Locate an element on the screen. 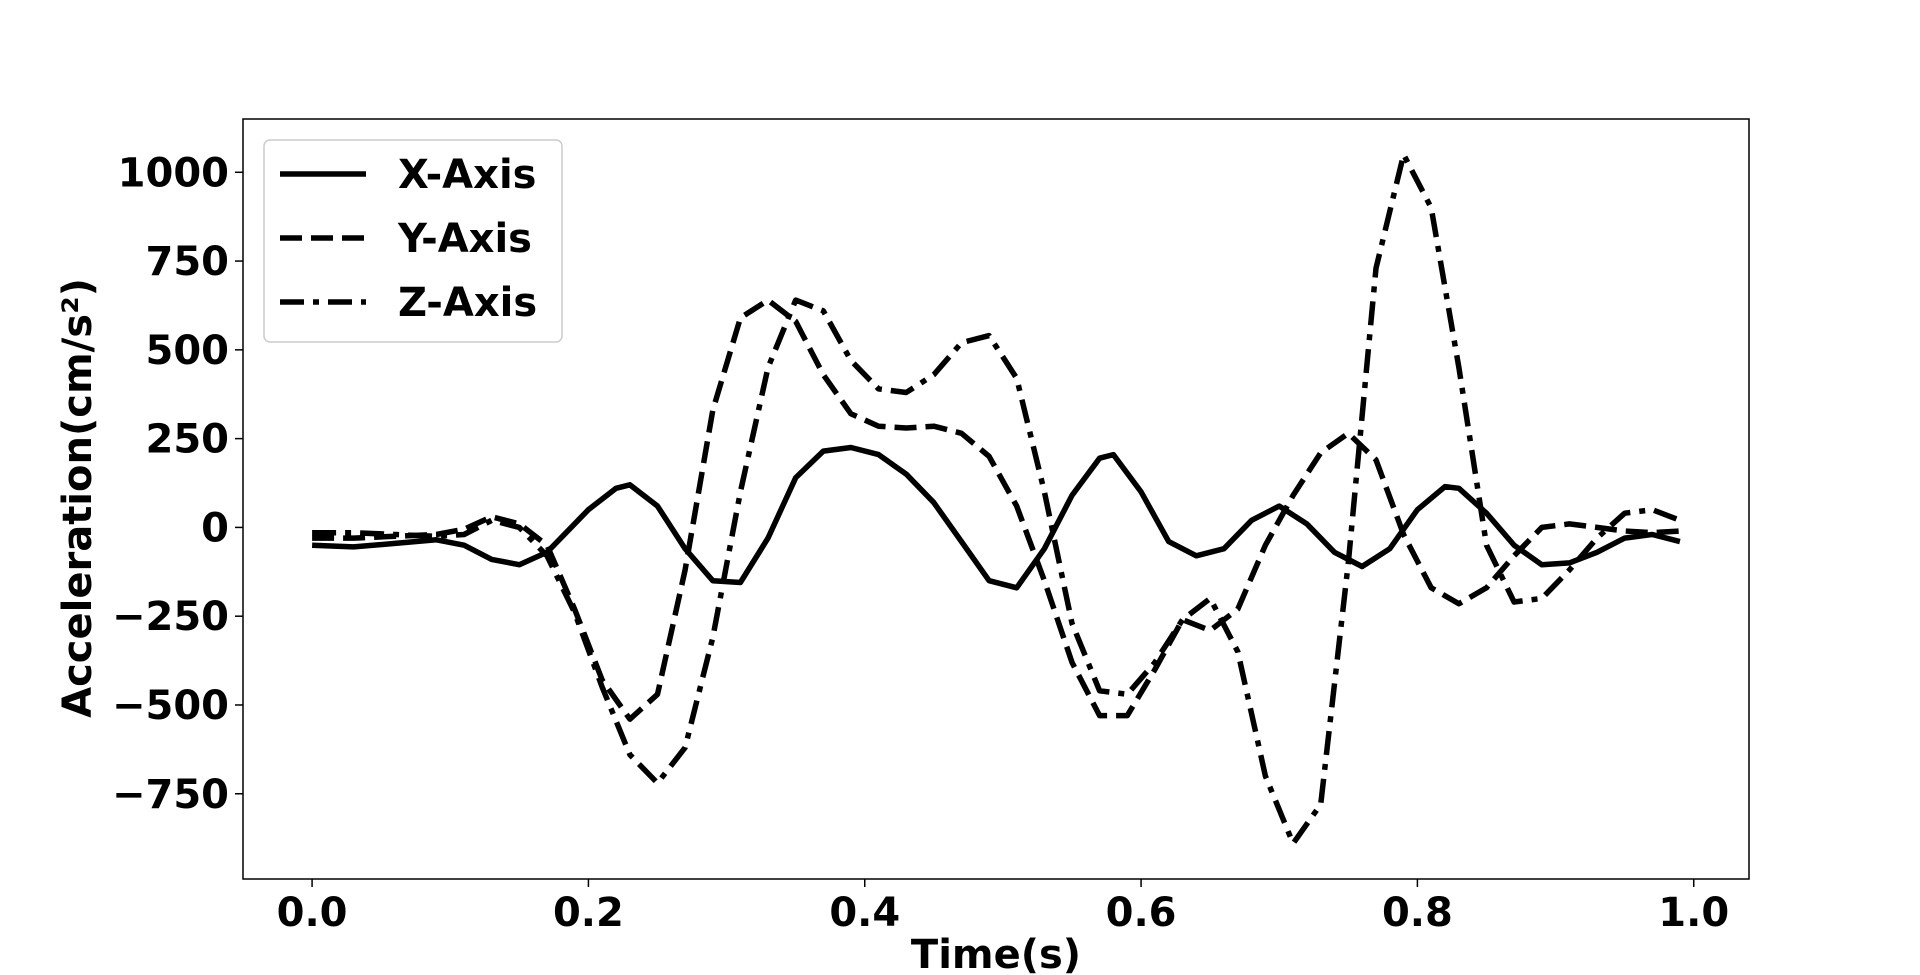  y-tick-label: 1000 is located at coordinates (173, 173).